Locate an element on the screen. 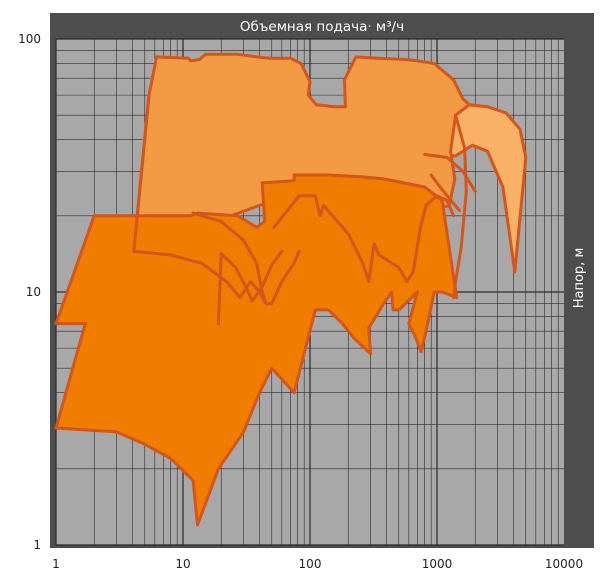 The height and width of the screenshot is (583, 614). x-tick-label: 1000 is located at coordinates (437, 564).